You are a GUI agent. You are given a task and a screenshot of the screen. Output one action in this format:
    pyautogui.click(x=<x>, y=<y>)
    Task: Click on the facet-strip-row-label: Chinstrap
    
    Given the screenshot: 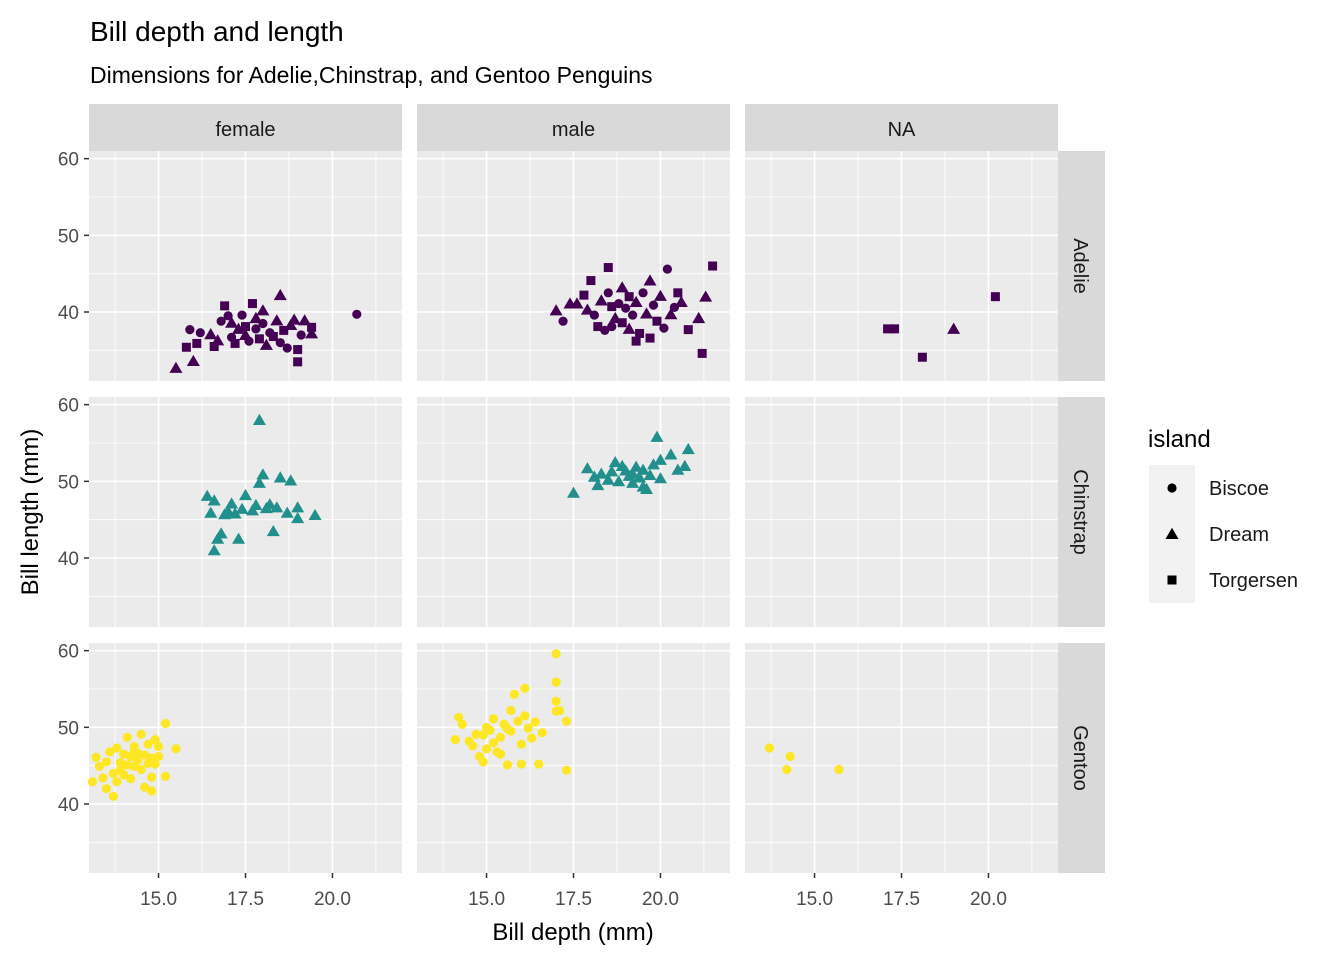 What is the action you would take?
    pyautogui.click(x=1080, y=512)
    